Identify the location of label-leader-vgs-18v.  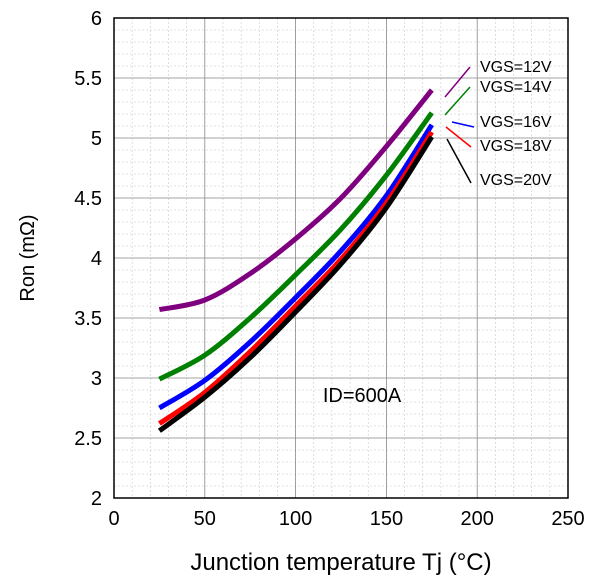
(458, 137).